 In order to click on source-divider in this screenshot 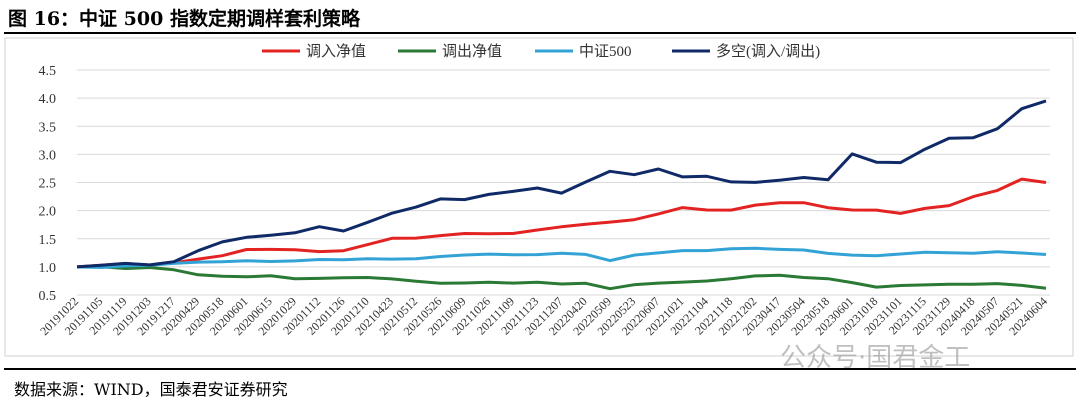, I will do `click(540, 369)`.